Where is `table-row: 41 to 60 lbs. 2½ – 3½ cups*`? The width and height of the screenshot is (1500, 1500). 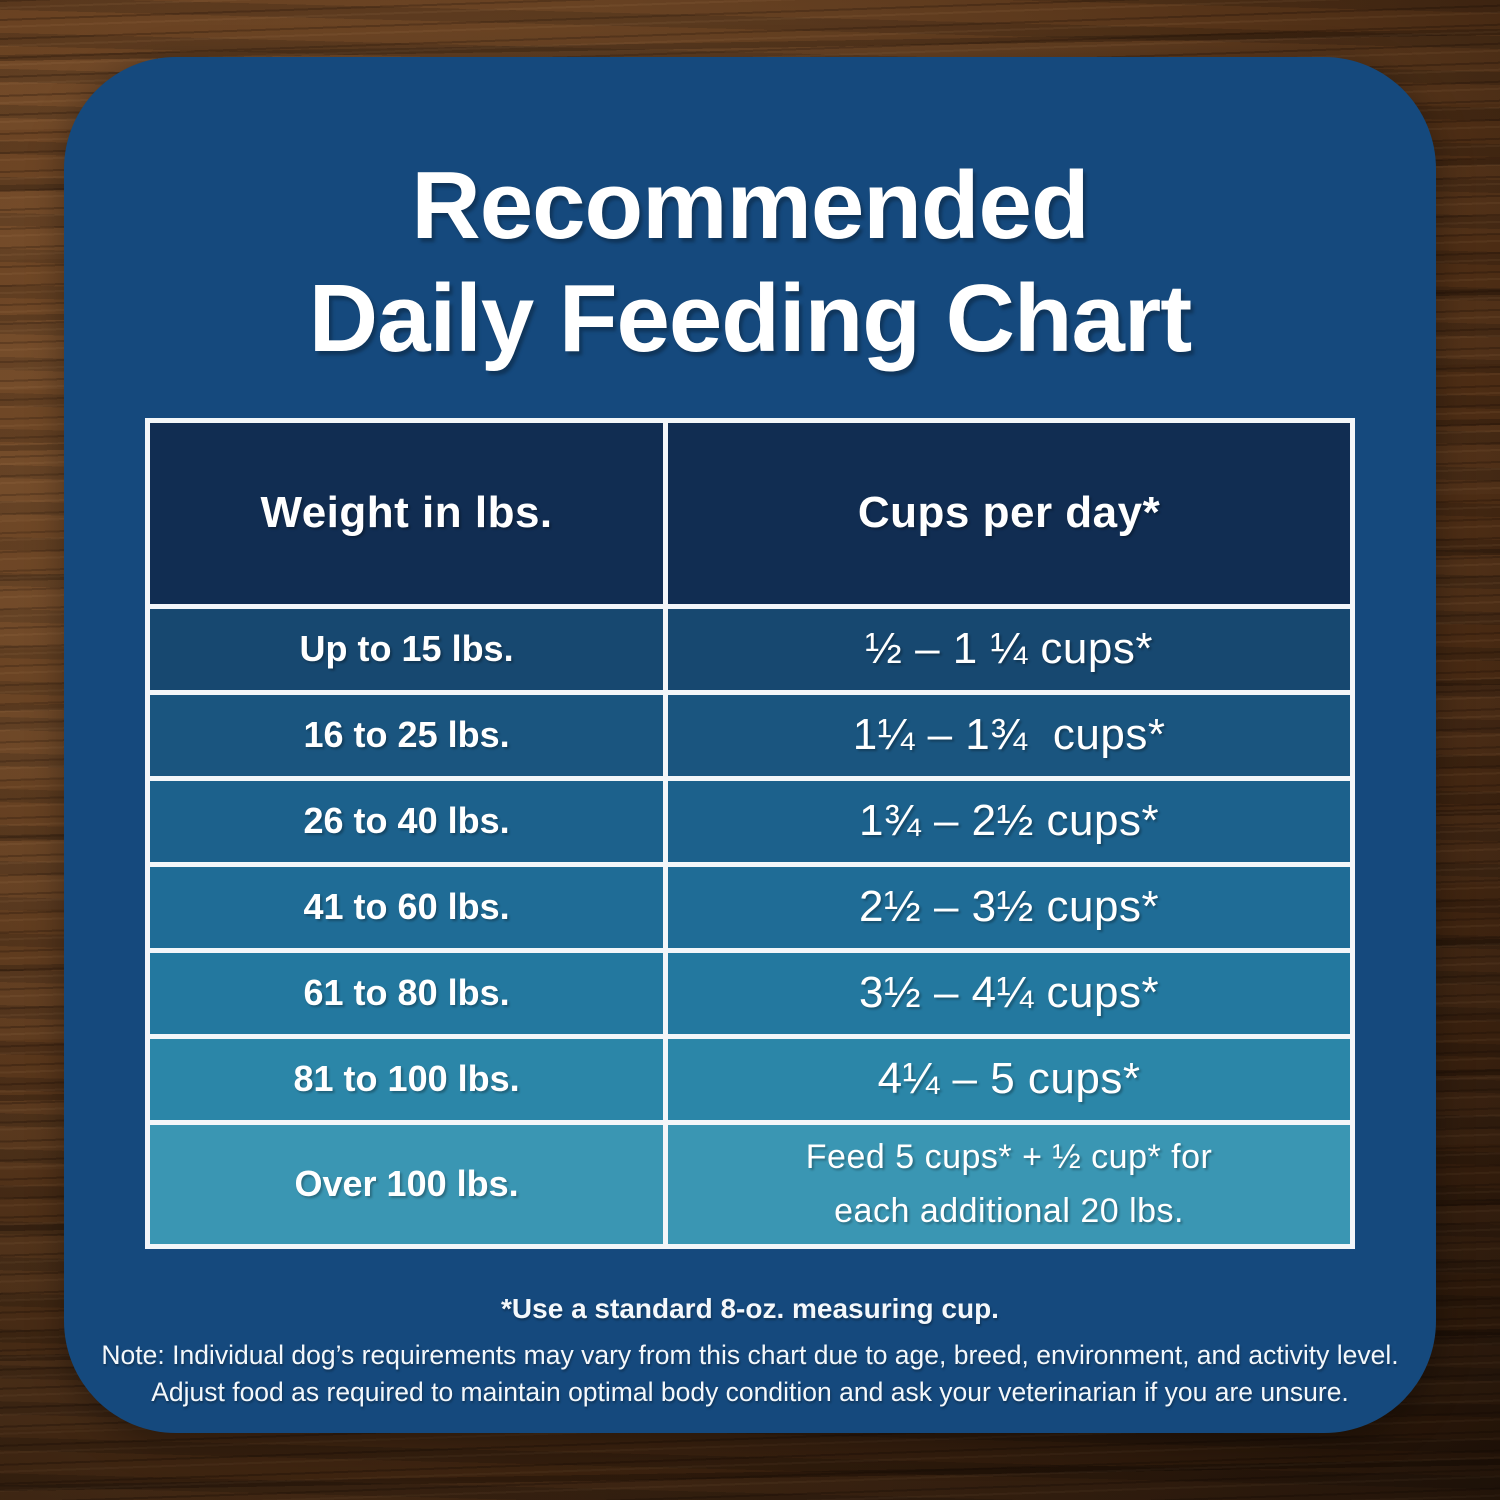
table-row: 41 to 60 lbs. 2½ – 3½ cups* is located at coordinates (749, 907).